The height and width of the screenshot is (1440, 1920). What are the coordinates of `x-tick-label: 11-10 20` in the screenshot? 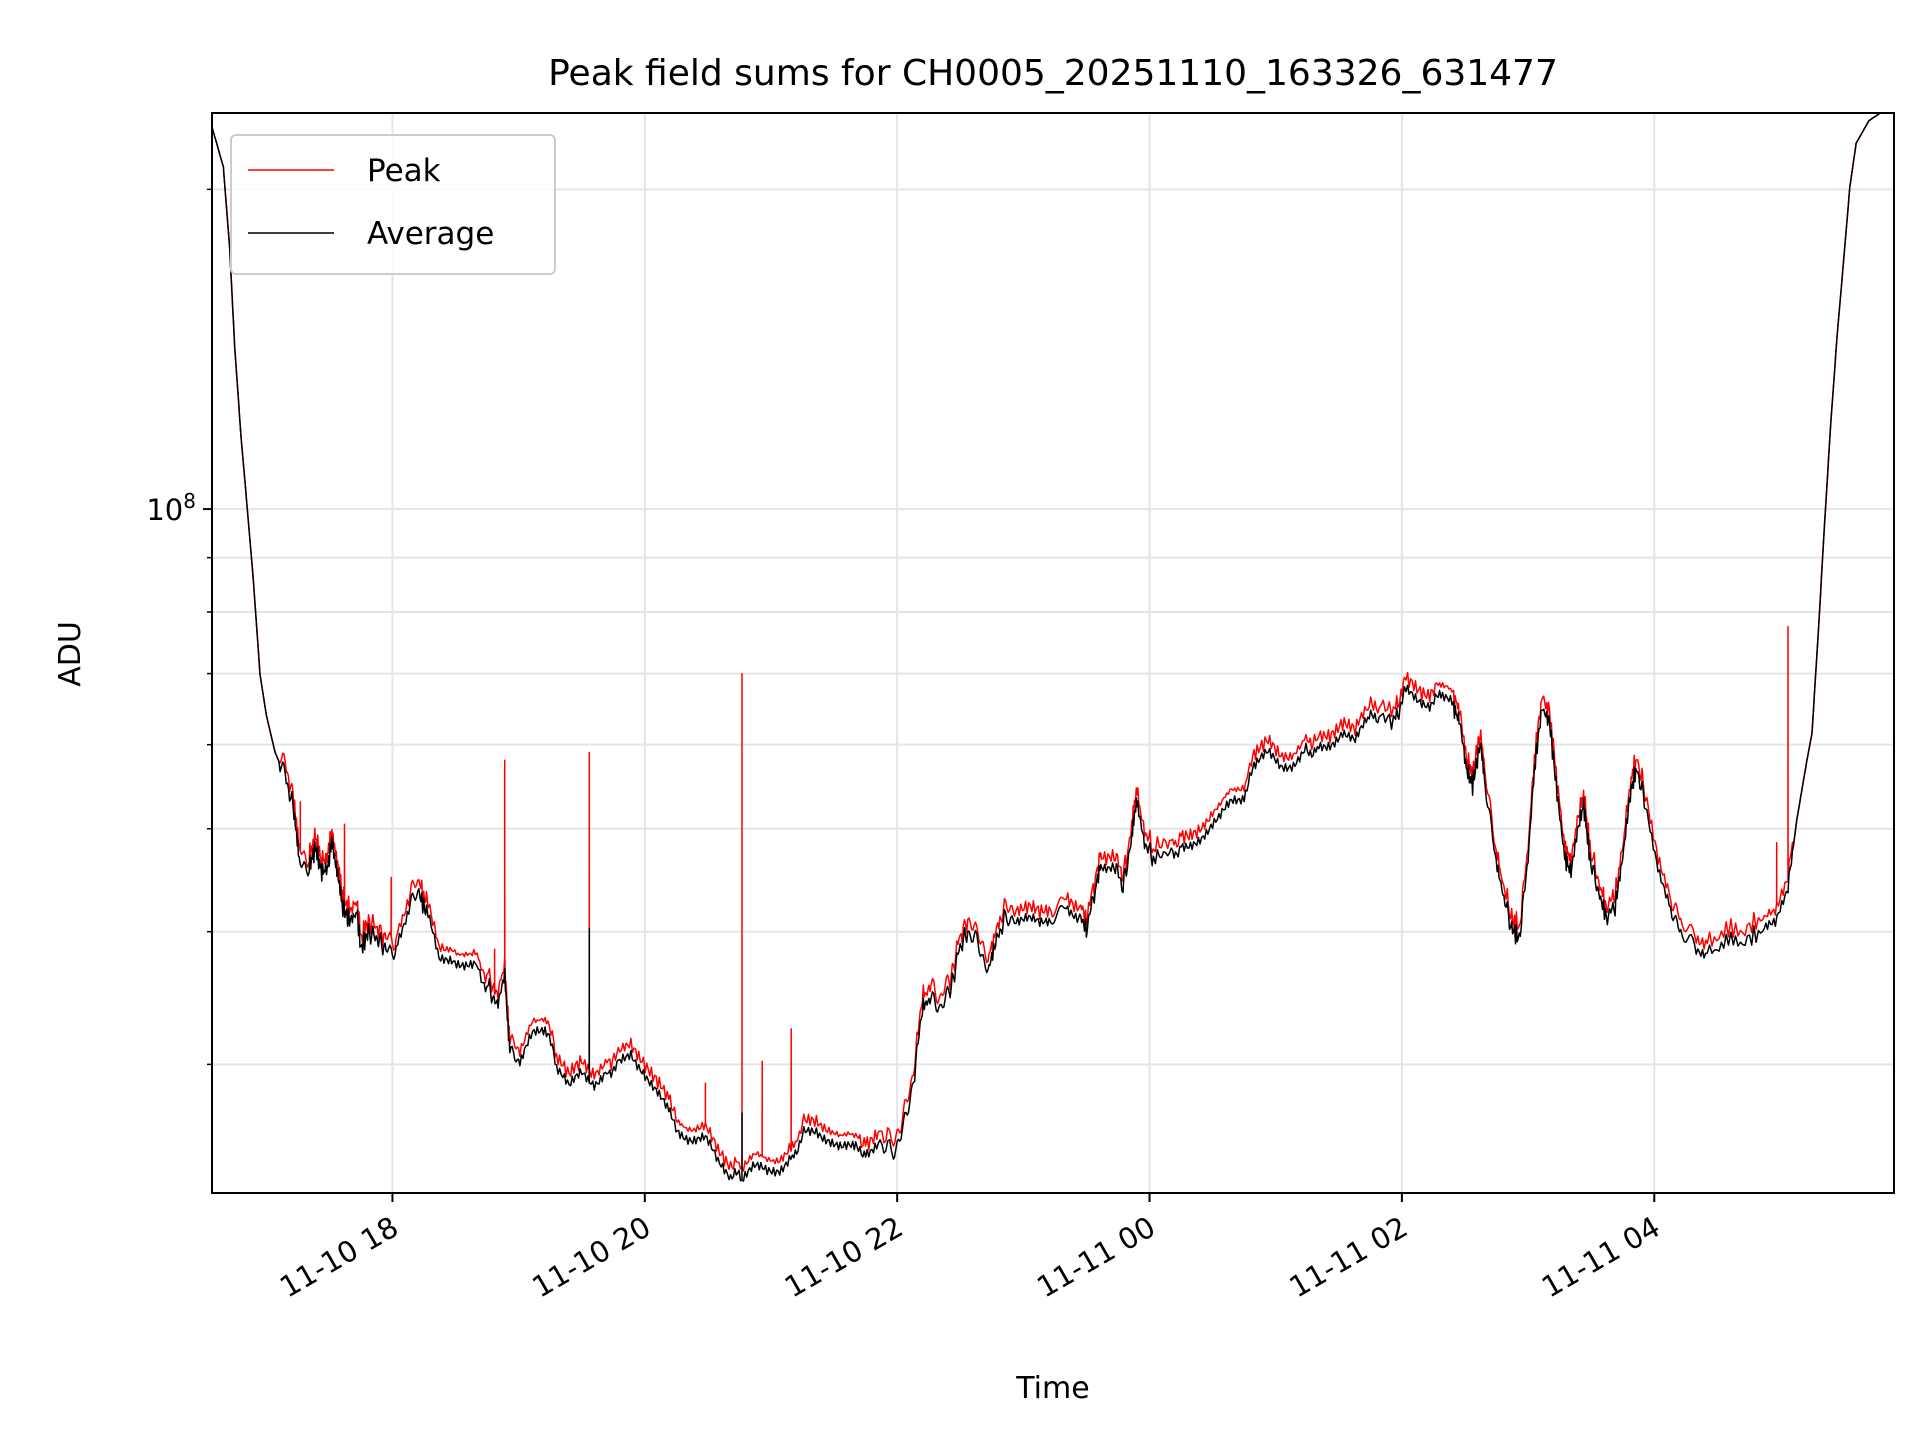 It's located at (591, 1257).